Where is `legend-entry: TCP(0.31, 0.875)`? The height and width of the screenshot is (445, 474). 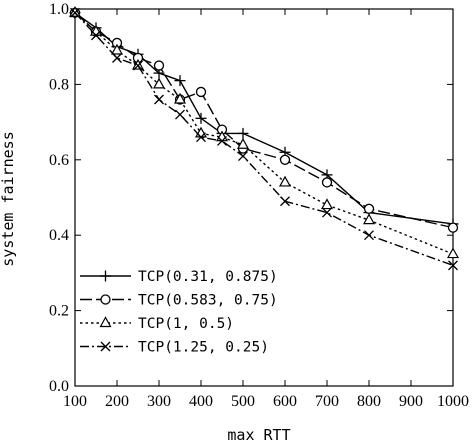
legend-entry: TCP(0.31, 0.875) is located at coordinates (179, 277).